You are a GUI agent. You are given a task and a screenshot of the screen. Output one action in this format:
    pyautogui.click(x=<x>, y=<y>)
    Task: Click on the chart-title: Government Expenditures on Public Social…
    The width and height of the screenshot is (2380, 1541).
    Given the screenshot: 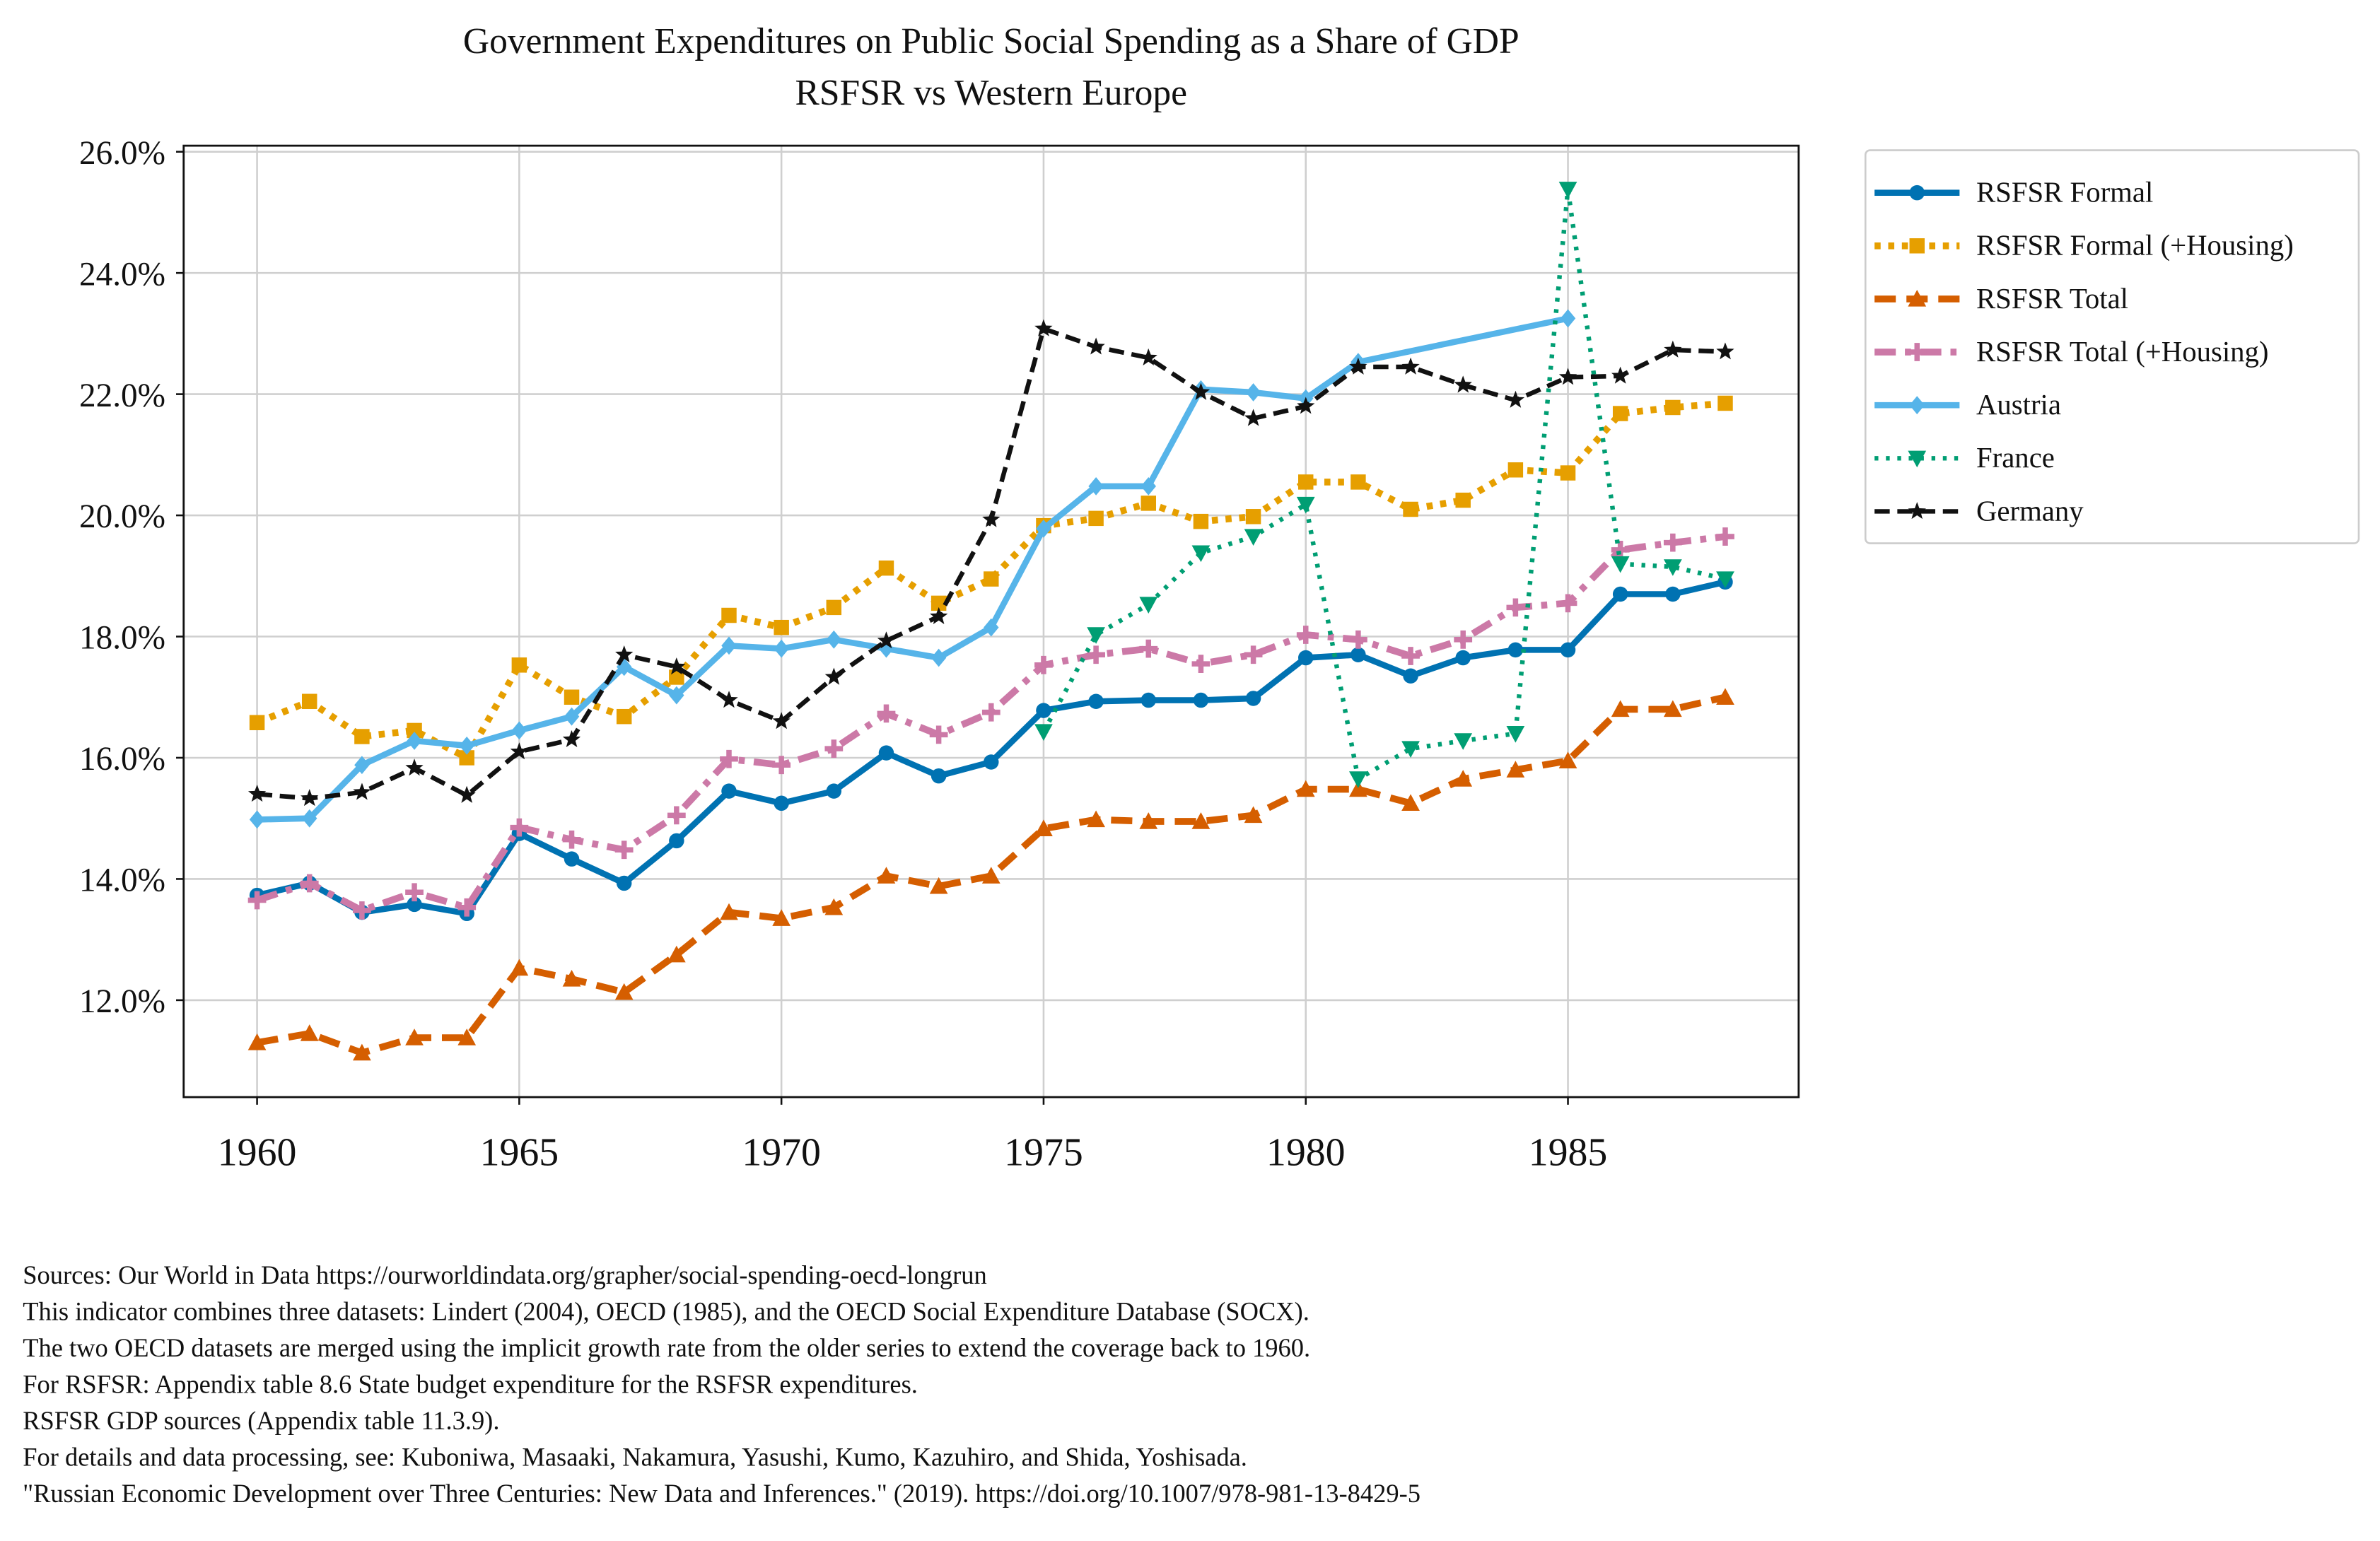 What is the action you would take?
    pyautogui.click(x=991, y=41)
    